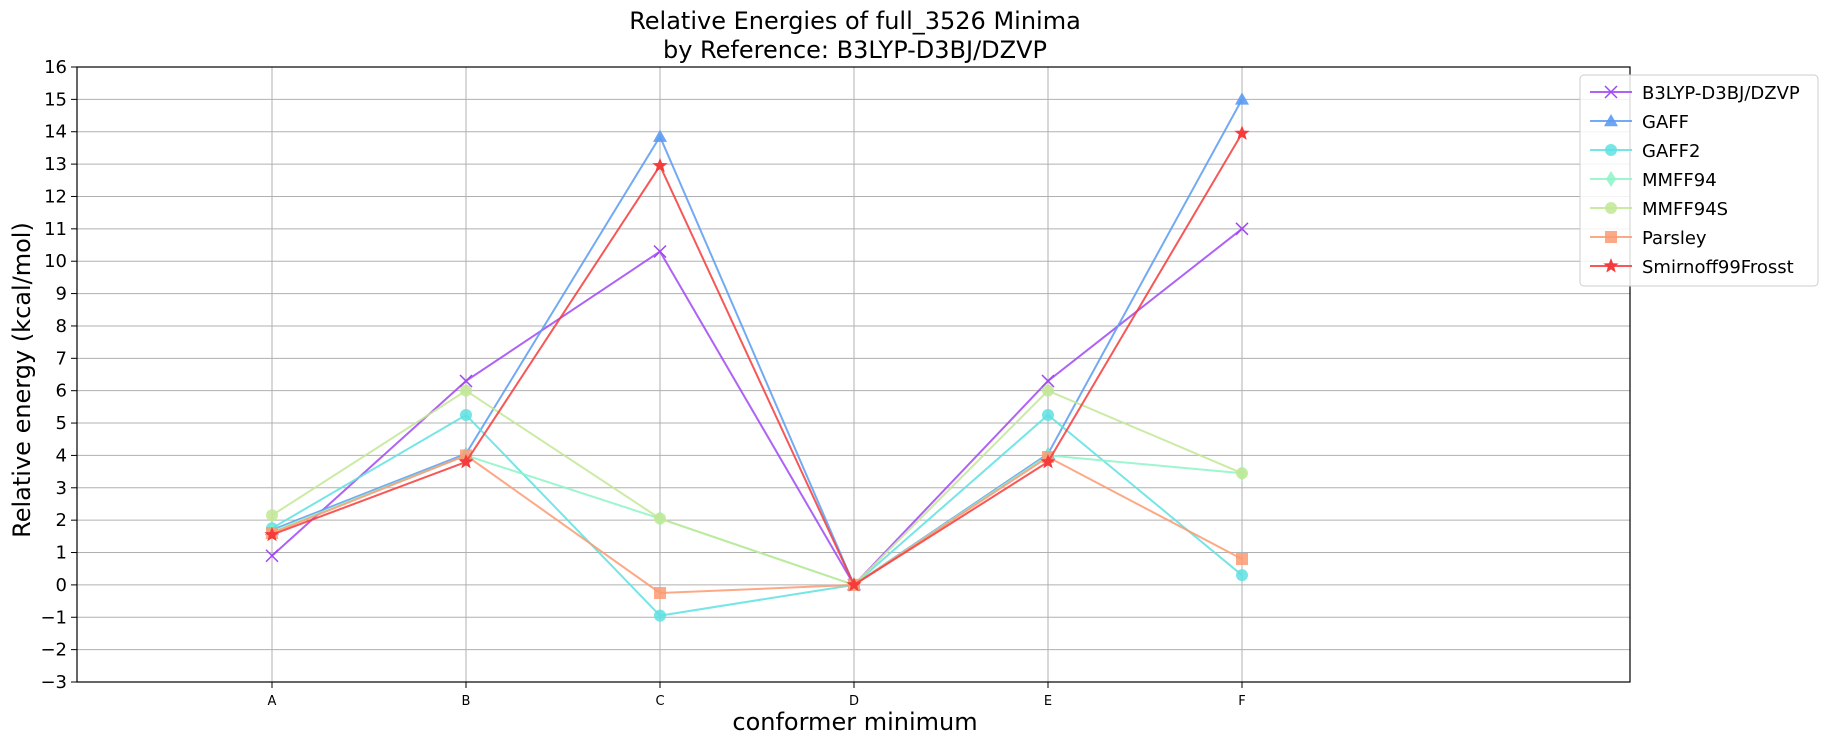  What do you see at coordinates (22, 380) in the screenshot?
I see `y-axis-label: Relative energy (kcal/mol)` at bounding box center [22, 380].